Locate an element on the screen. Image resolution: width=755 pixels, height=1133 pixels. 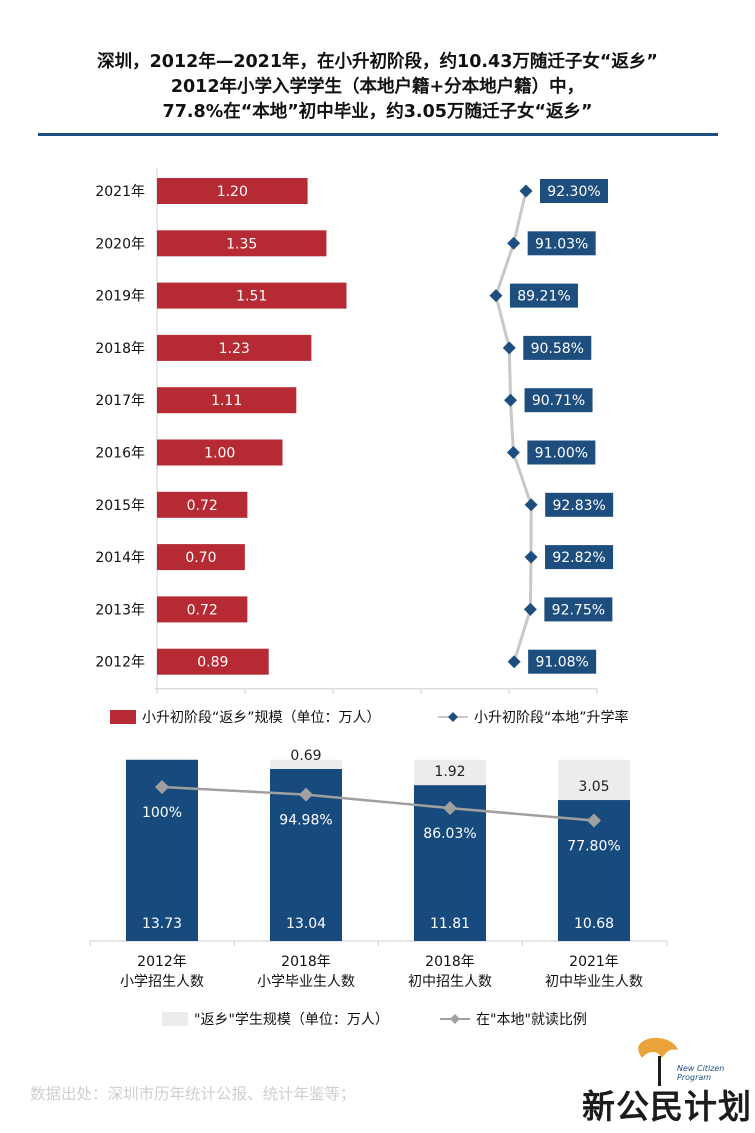
legend-label-line: 小升初阶段“本地”升学率 is located at coordinates (551, 717).